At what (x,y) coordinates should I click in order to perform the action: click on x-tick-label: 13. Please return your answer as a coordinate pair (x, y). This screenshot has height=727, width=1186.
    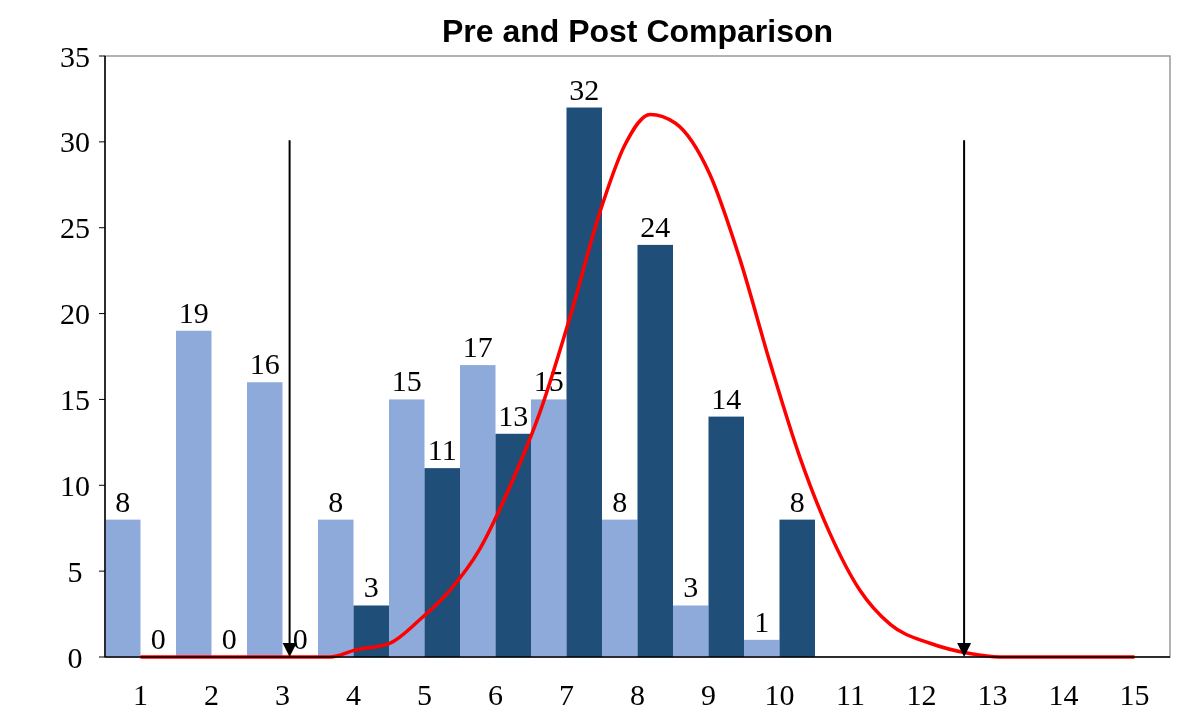
    Looking at the image, I should click on (992, 694).